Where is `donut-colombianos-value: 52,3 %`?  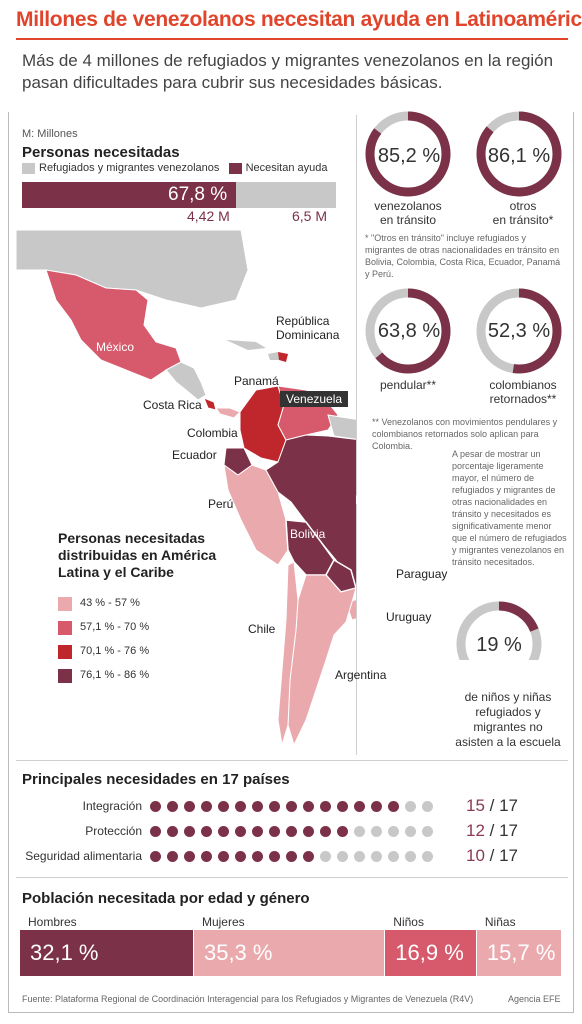 donut-colombianos-value: 52,3 % is located at coordinates (519, 331).